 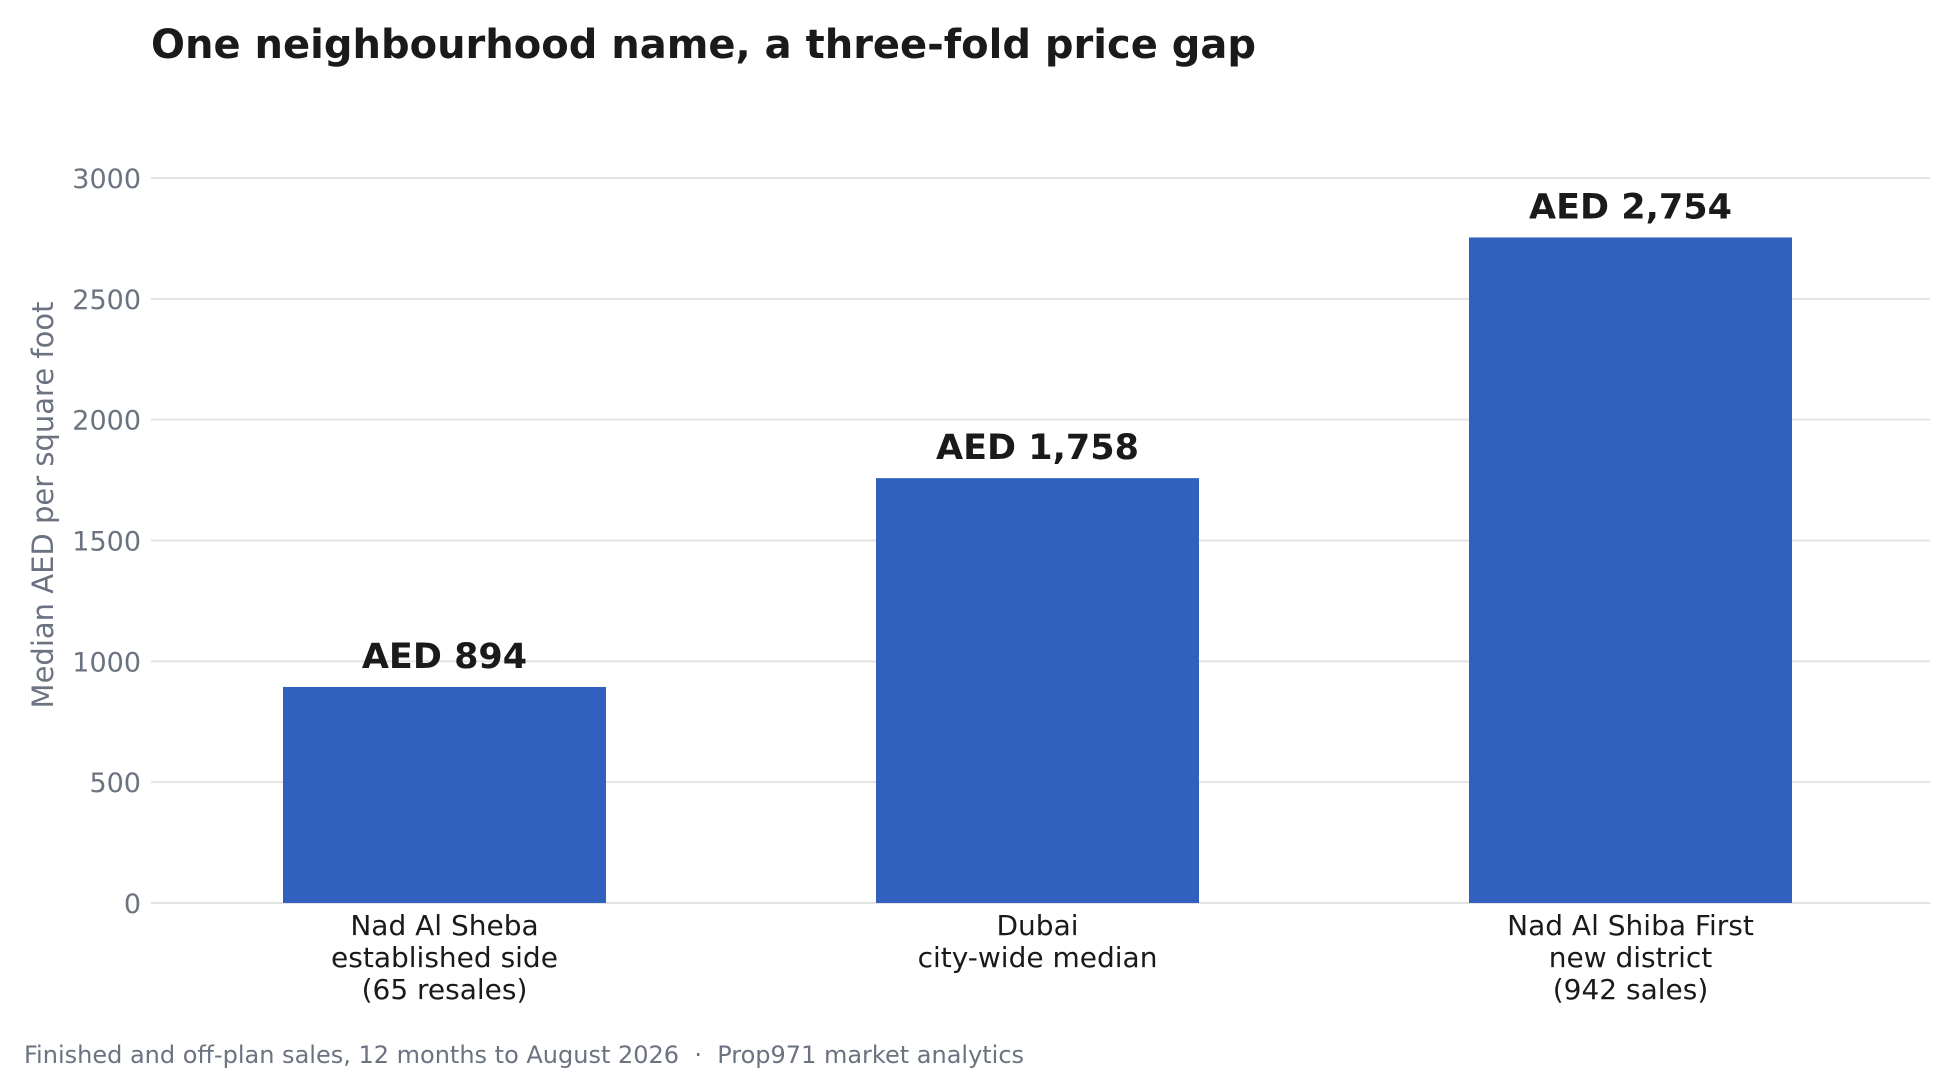 What do you see at coordinates (1630, 207) in the screenshot?
I see `data-label: AED 2,754` at bounding box center [1630, 207].